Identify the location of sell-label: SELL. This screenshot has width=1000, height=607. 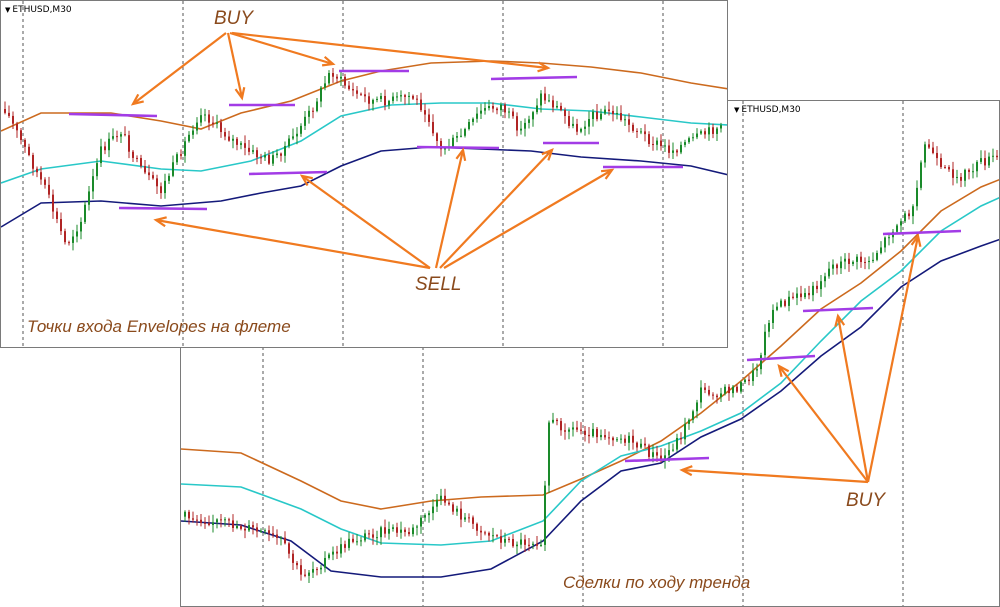
(438, 284).